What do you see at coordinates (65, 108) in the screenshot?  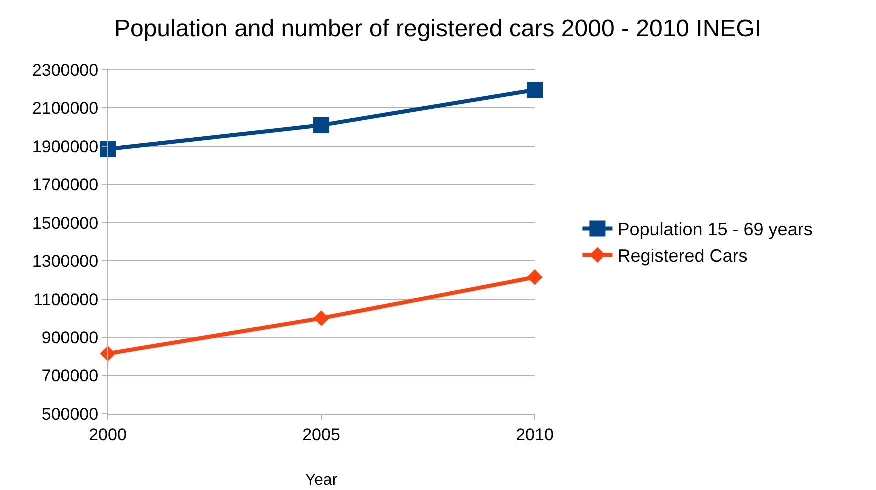 I see `y-tick-label: 2100000` at bounding box center [65, 108].